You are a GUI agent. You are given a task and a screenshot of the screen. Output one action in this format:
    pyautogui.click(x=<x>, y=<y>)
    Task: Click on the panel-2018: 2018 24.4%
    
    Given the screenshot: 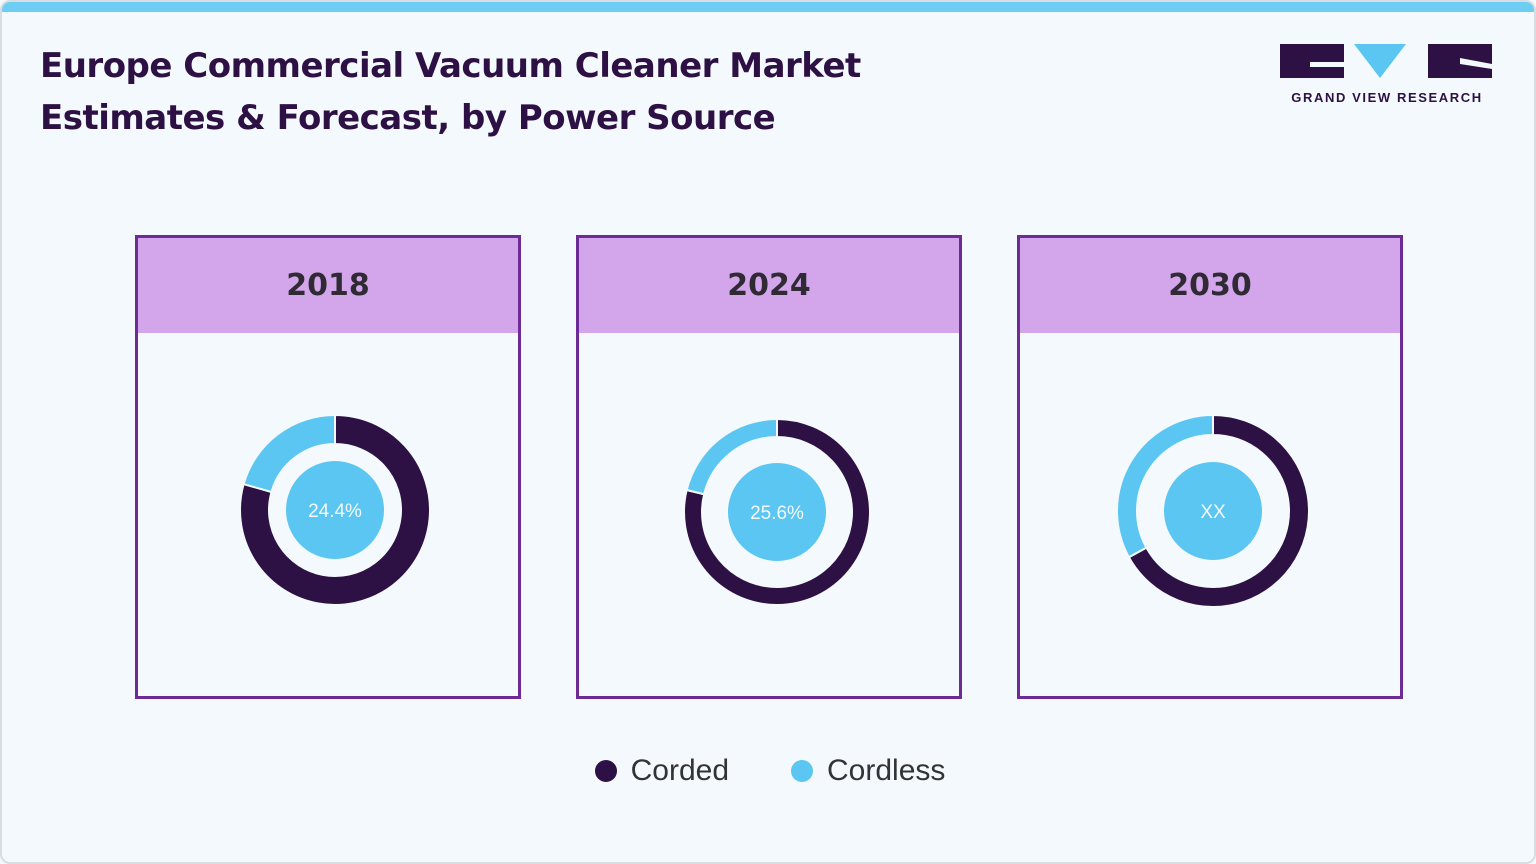 What is the action you would take?
    pyautogui.click(x=328, y=467)
    